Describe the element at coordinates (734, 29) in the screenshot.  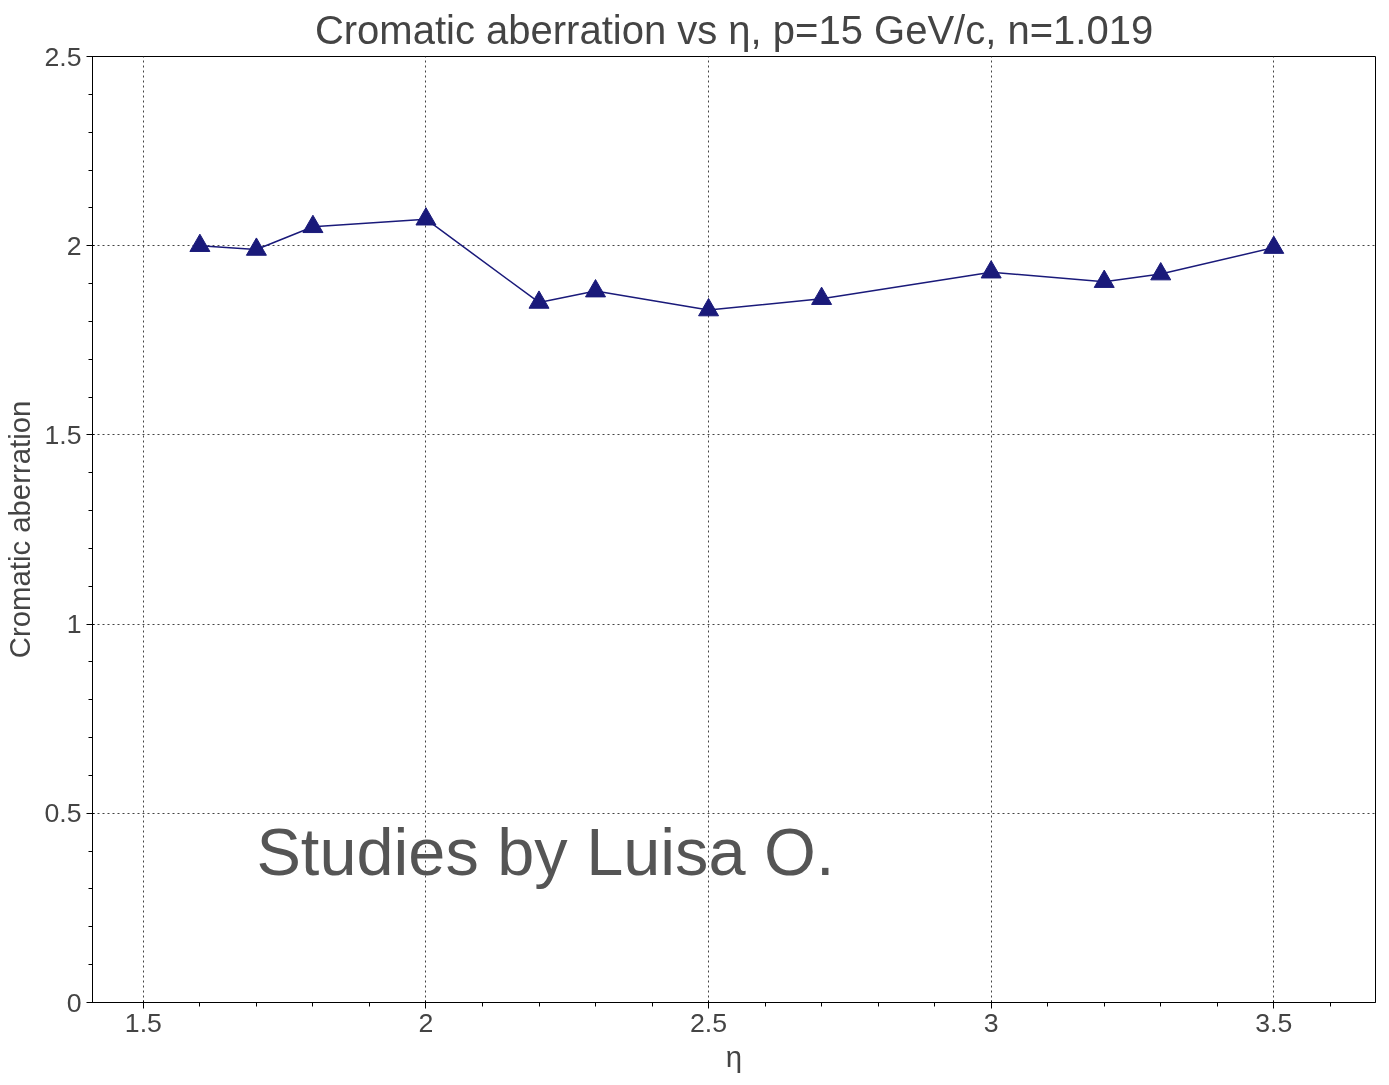
I see `chart-title: Cromatic aberration vs η, p=15 GeV/c, n=1.019` at that location.